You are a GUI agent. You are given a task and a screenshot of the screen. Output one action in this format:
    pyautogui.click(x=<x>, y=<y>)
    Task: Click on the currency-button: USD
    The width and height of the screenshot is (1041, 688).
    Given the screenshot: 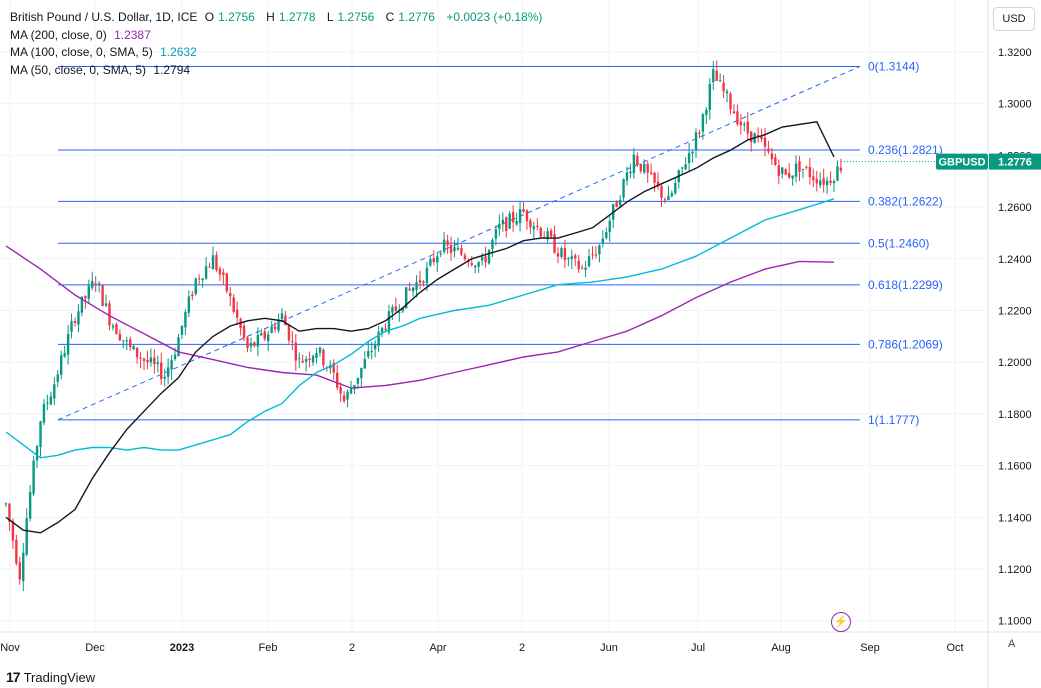 What is the action you would take?
    pyautogui.click(x=1014, y=19)
    